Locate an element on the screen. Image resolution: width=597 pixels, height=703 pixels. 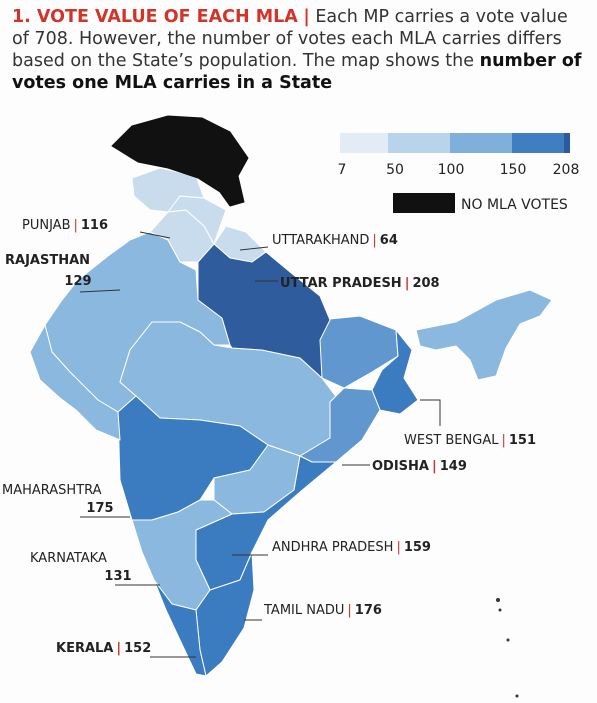
label-uttarakhand: UTTARAKHAND | 64 is located at coordinates (335, 240).